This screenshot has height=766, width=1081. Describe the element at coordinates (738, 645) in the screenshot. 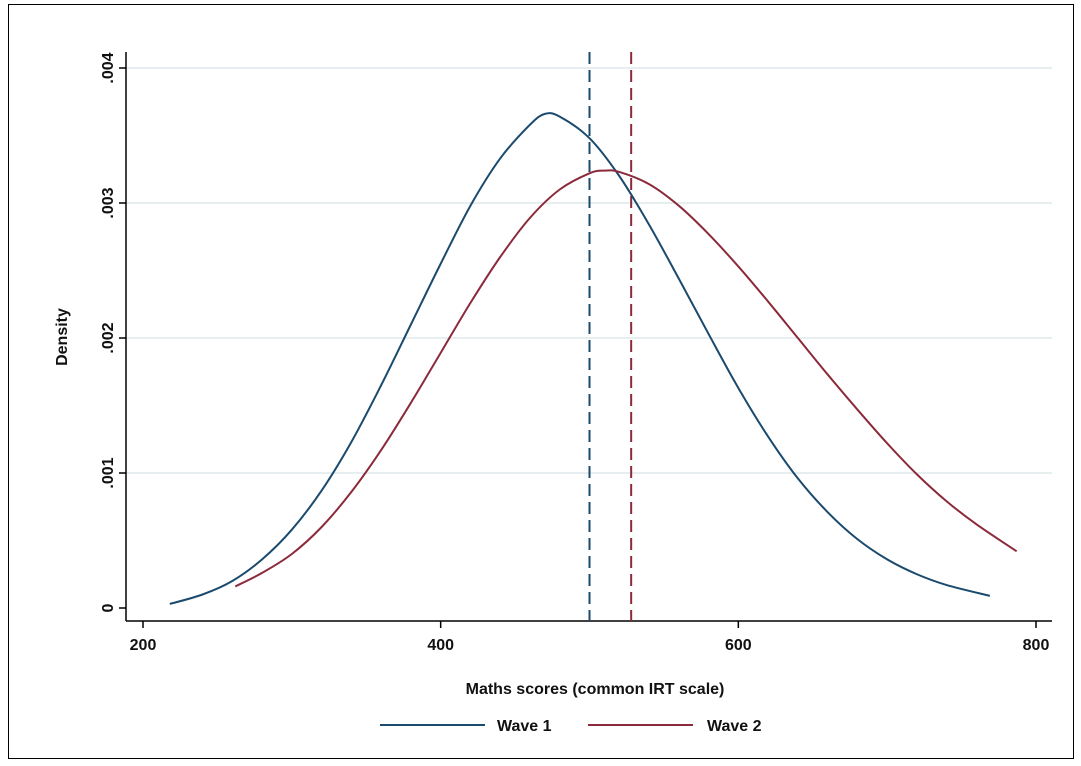

I see `x-tick-label: 600` at that location.